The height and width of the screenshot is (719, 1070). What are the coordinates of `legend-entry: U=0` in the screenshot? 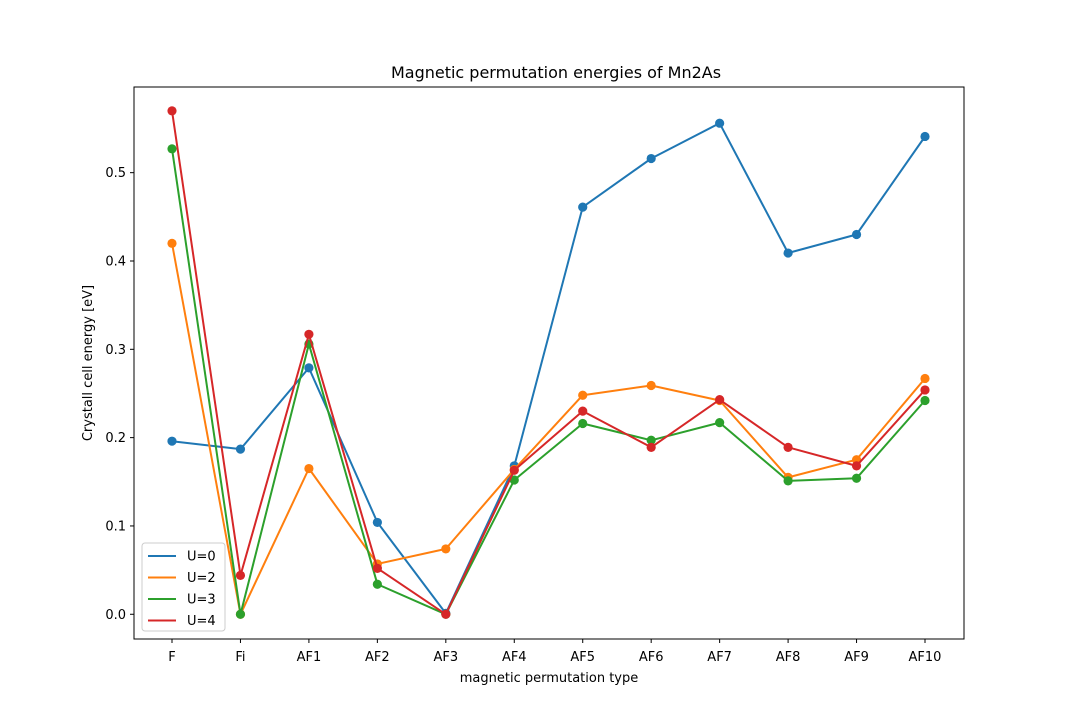 It's located at (201, 557).